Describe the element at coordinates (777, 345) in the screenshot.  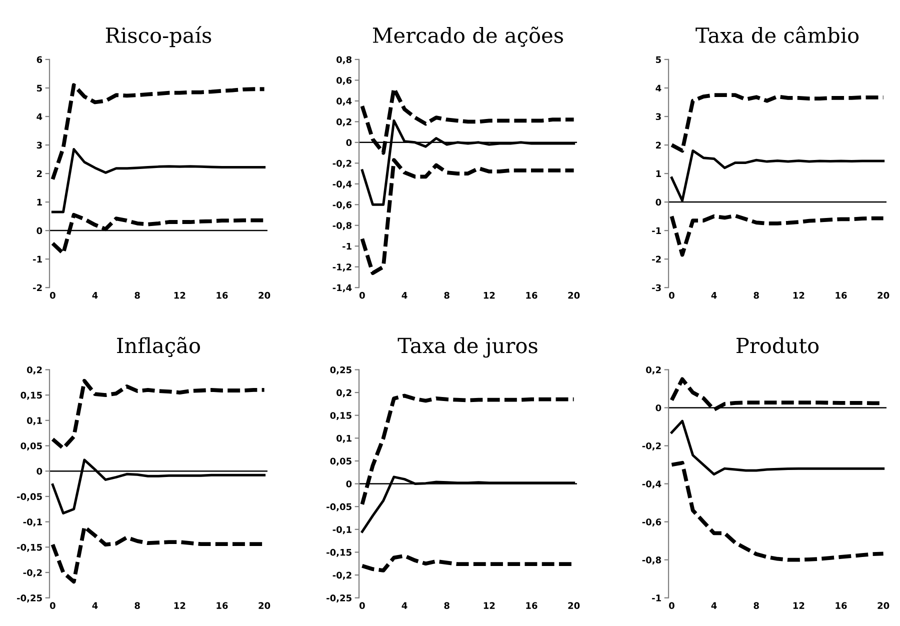
I see `chart-title: Produto` at that location.